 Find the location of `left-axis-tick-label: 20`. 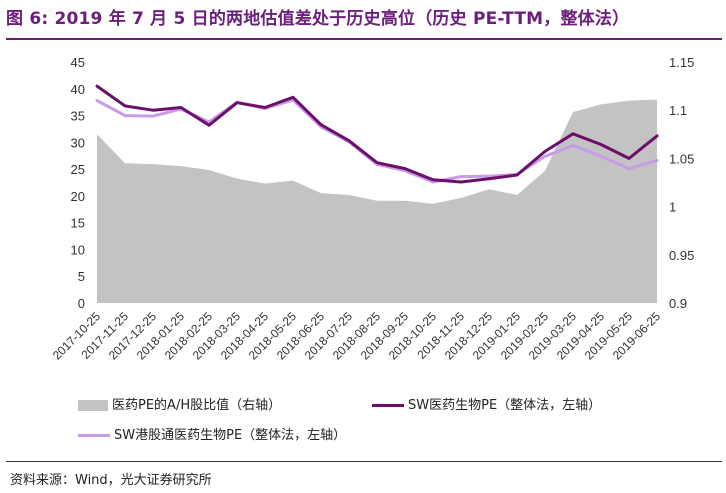

left-axis-tick-label: 20 is located at coordinates (78, 196).